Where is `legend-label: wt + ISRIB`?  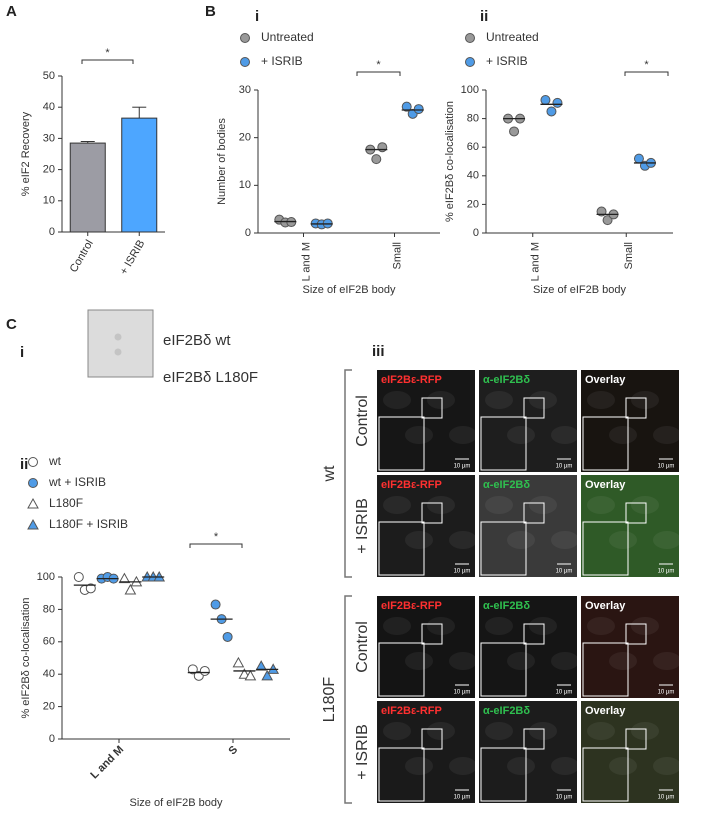
legend-label: wt + ISRIB is located at coordinates (77, 482).